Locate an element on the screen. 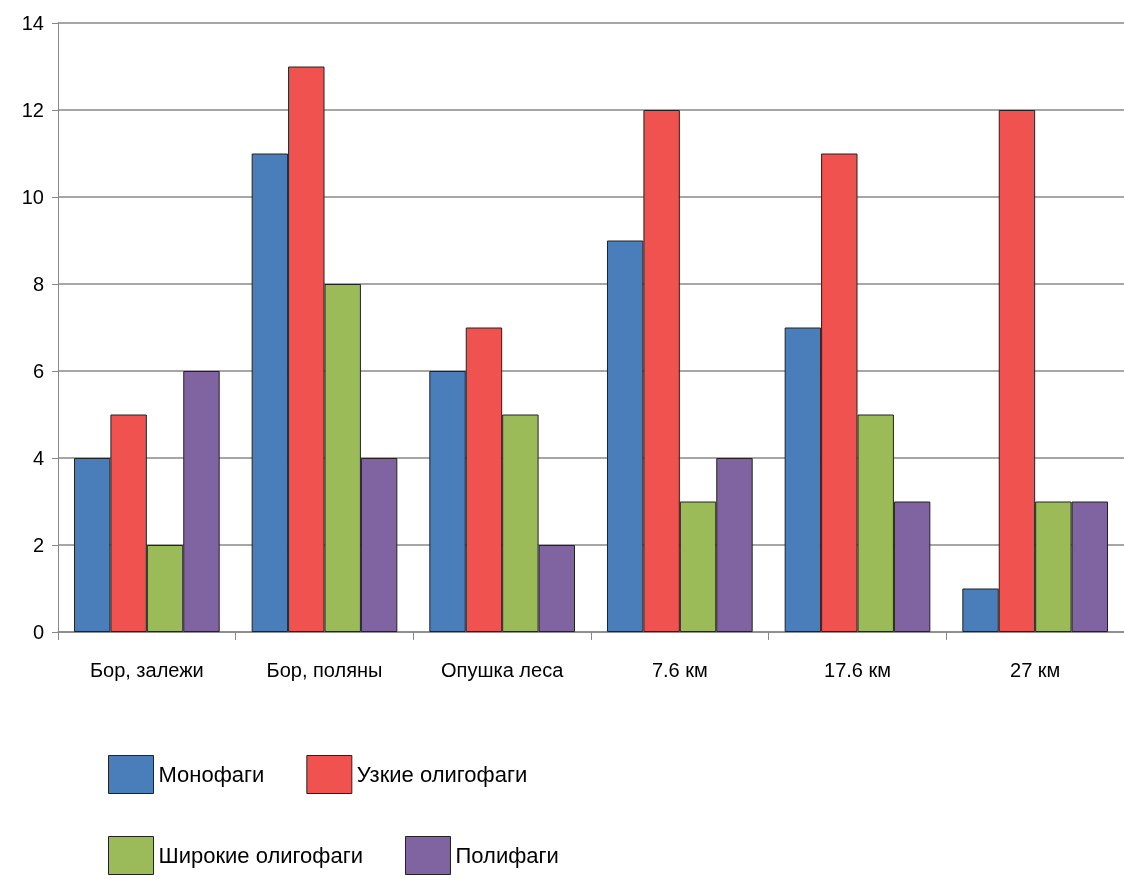  x-tick-label: 27 км is located at coordinates (1035, 670).